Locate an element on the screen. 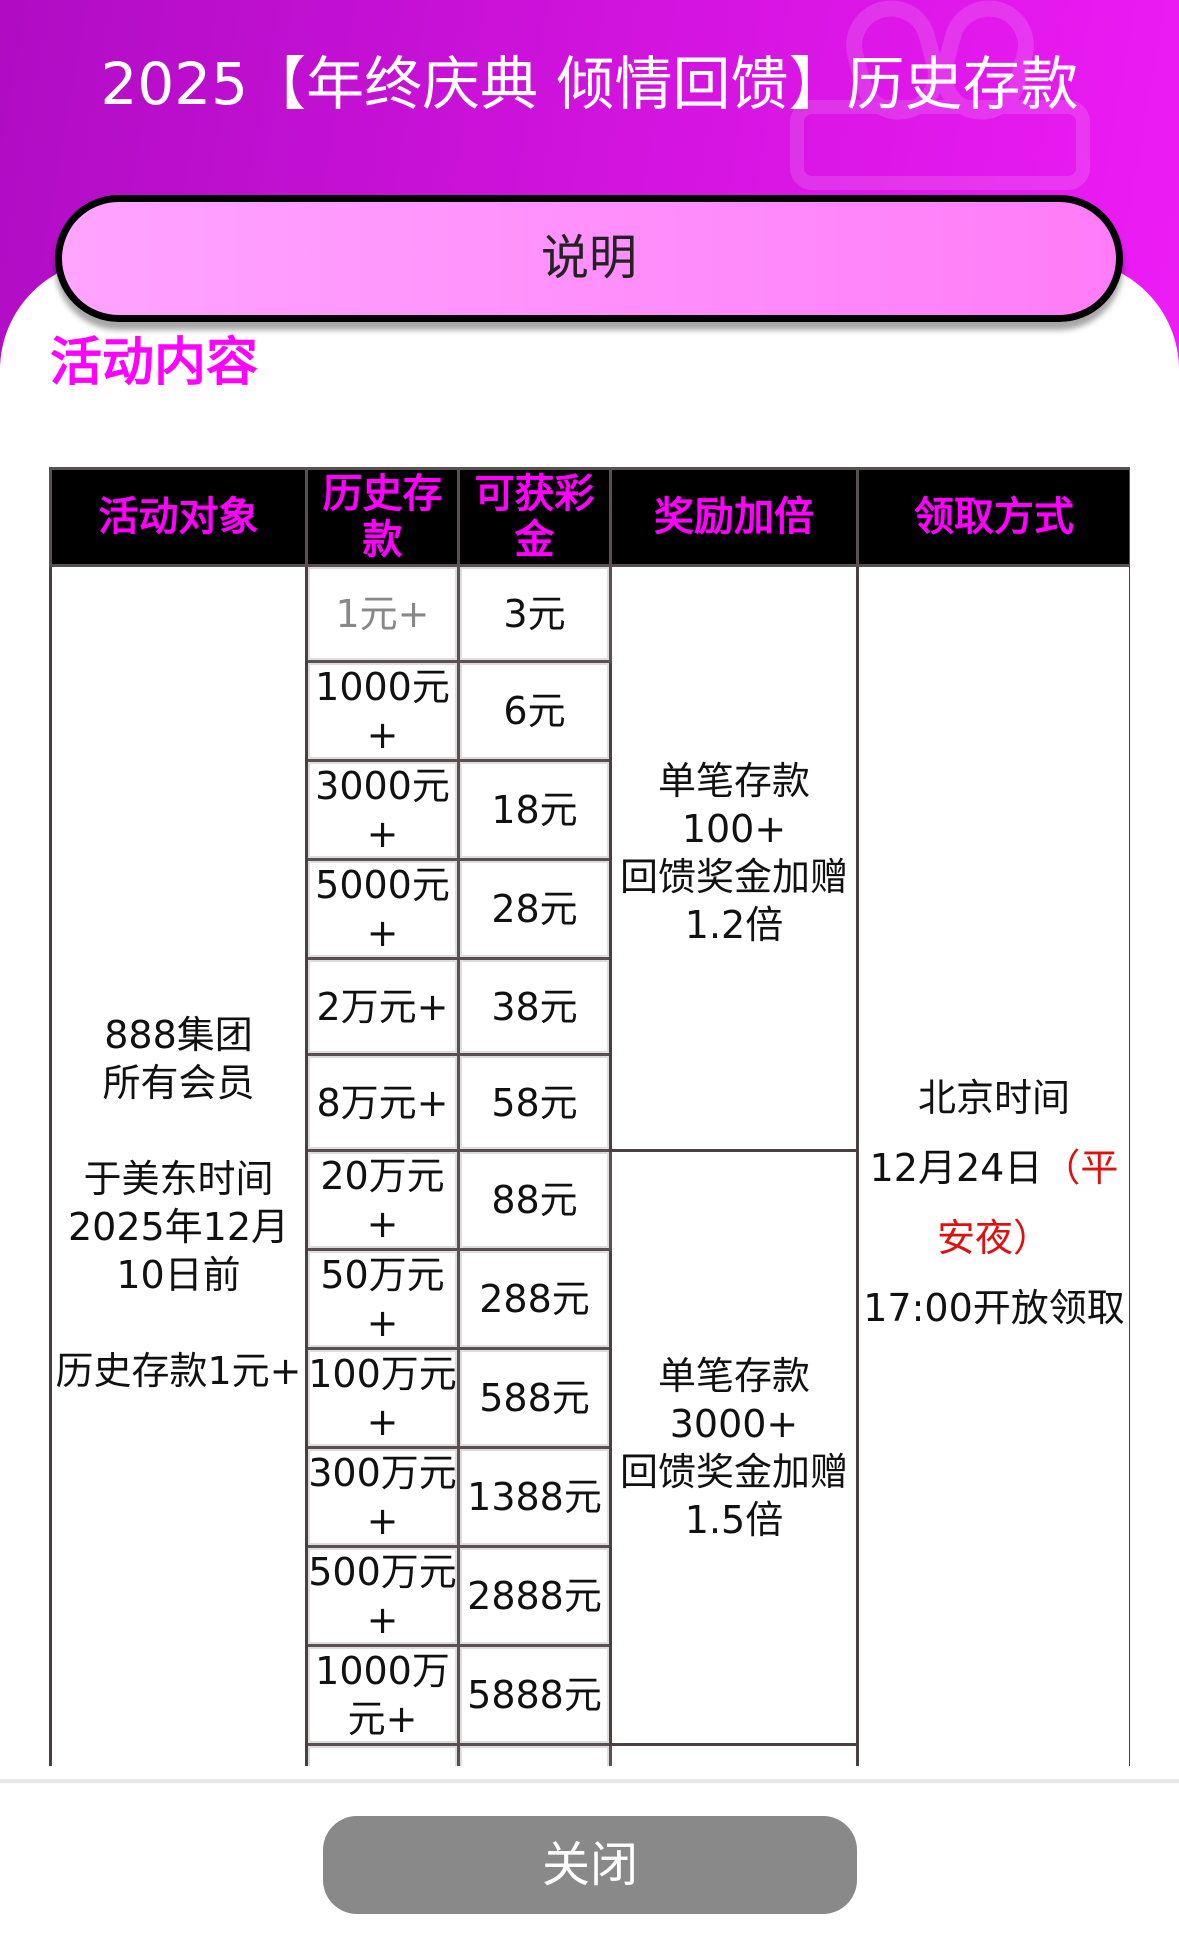 The width and height of the screenshot is (1179, 1960). bonus-cell: 单笔存款 3000+ 回馈奖金加赠1.5倍 is located at coordinates (734, 1447).